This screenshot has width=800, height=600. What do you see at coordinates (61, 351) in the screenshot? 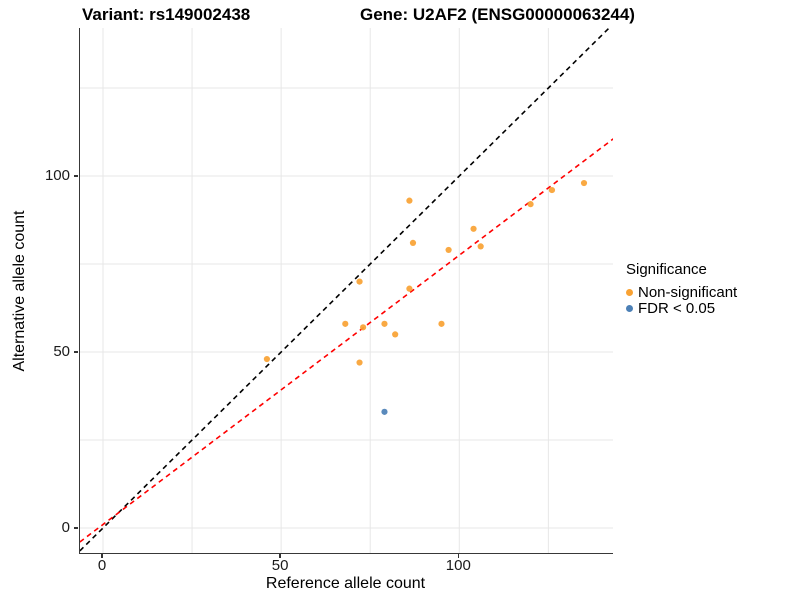
I see `y-tick-label: 50` at bounding box center [61, 351].